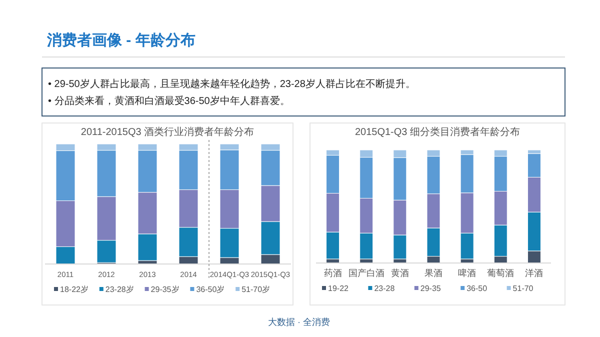 The height and width of the screenshot is (337, 600). Describe the element at coordinates (165, 289) in the screenshot. I see `legend-label: 29-35岁` at that location.